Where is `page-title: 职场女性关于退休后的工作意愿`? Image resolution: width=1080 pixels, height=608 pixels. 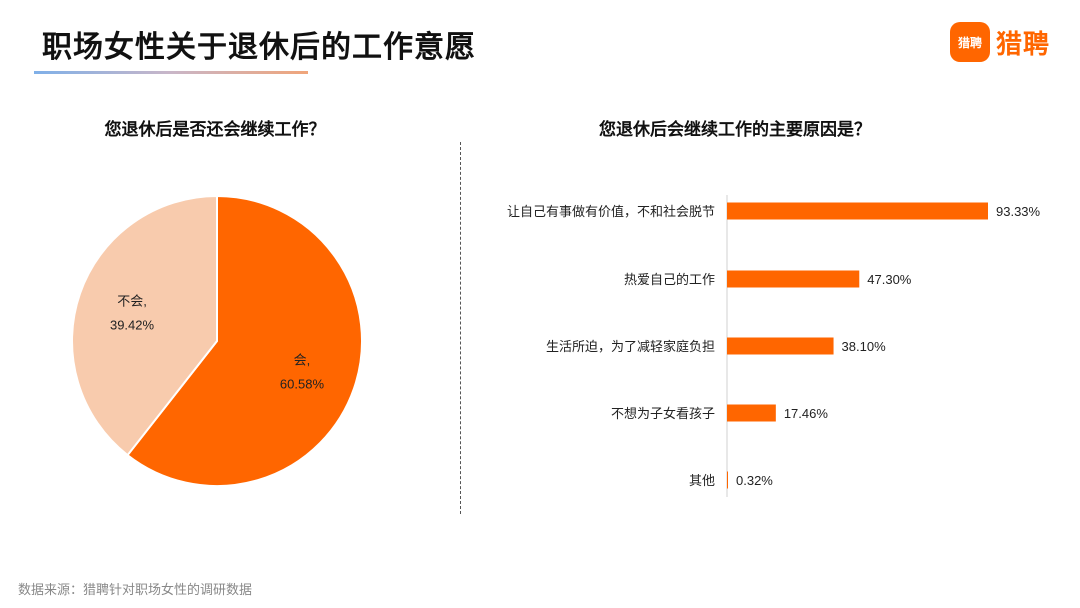
page-title: 职场女性关于退休后的工作意愿 is located at coordinates (259, 47).